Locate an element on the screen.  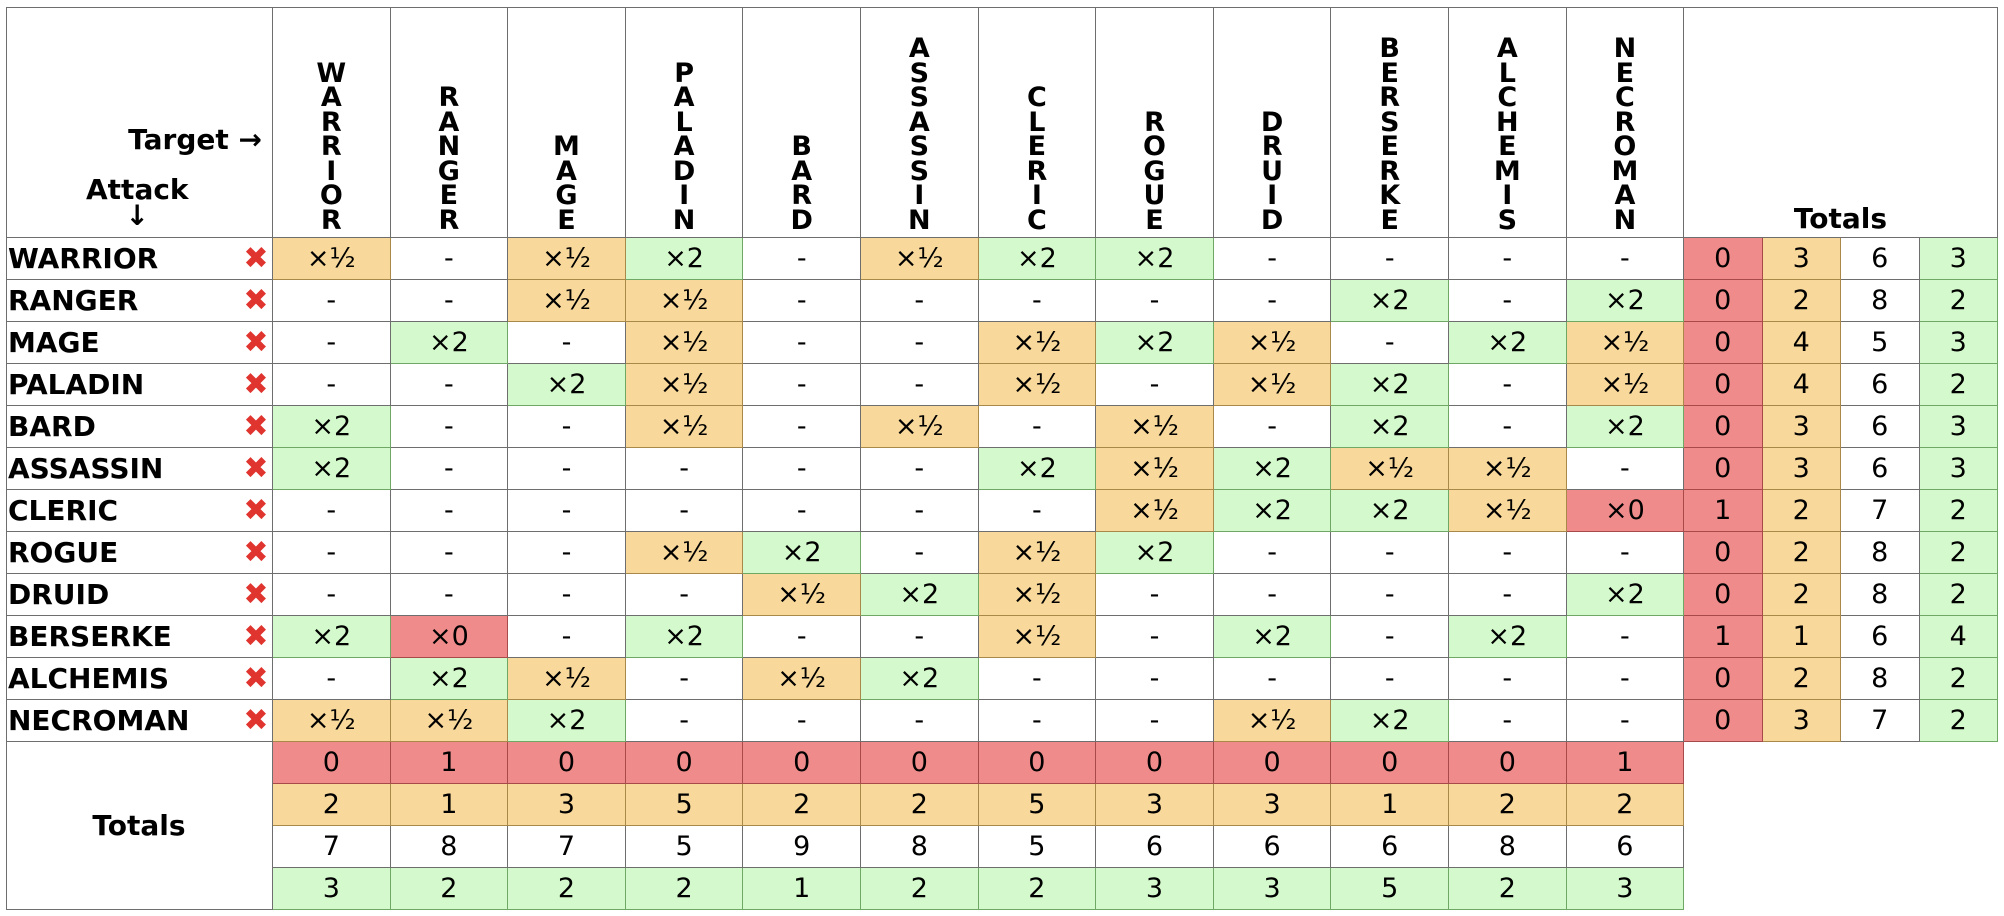
row-header-label: ASSASSIN is located at coordinates (86, 468).